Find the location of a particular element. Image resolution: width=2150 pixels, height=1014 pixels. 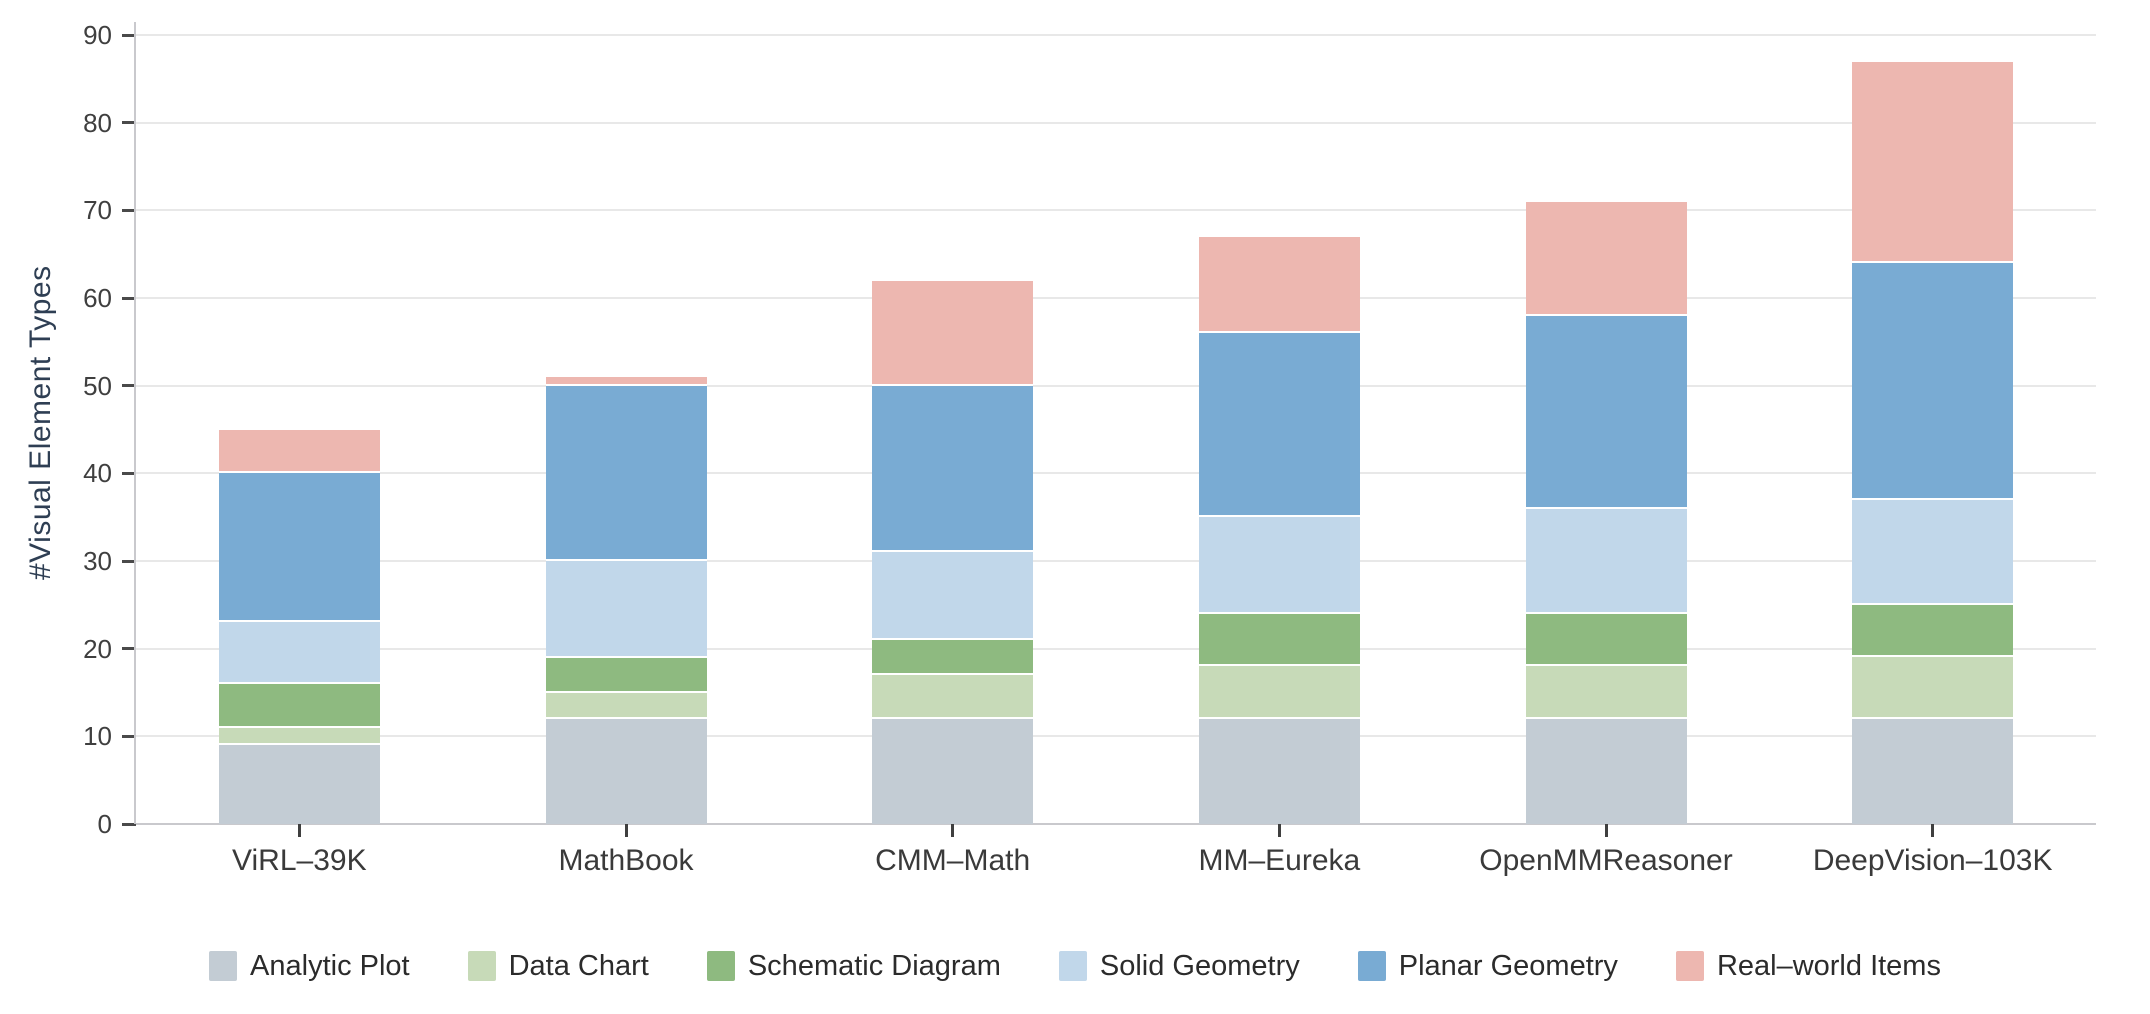

legend-item: Solid Geometry is located at coordinates (1179, 966).